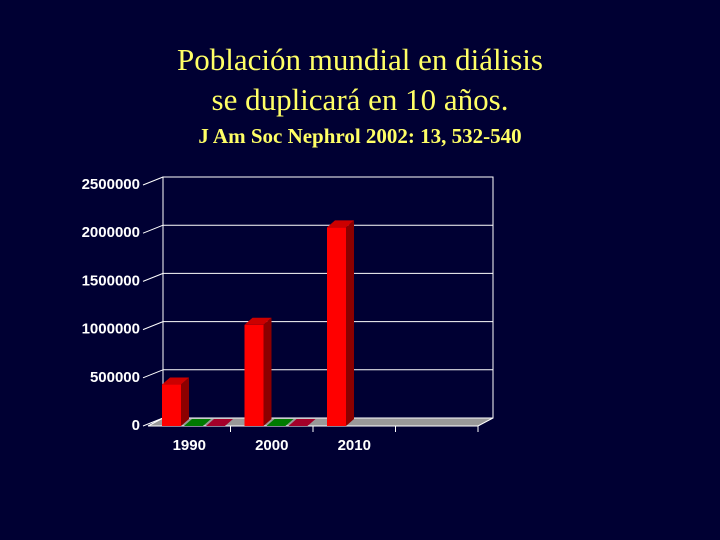 The width and height of the screenshot is (720, 540). Describe the element at coordinates (111, 329) in the screenshot. I see `y-tick-label: 1000000` at that location.